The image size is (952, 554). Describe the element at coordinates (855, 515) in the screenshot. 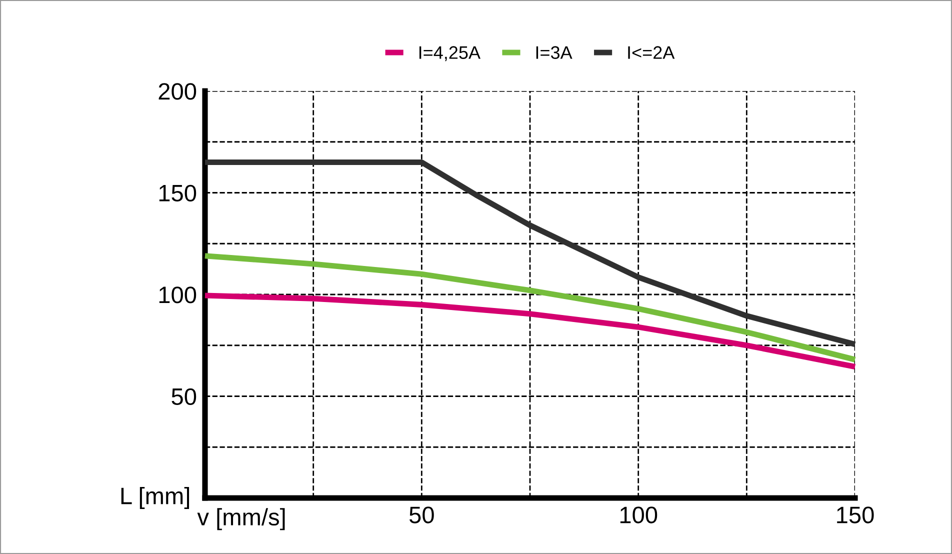

I see `x-tick-label: 150` at that location.